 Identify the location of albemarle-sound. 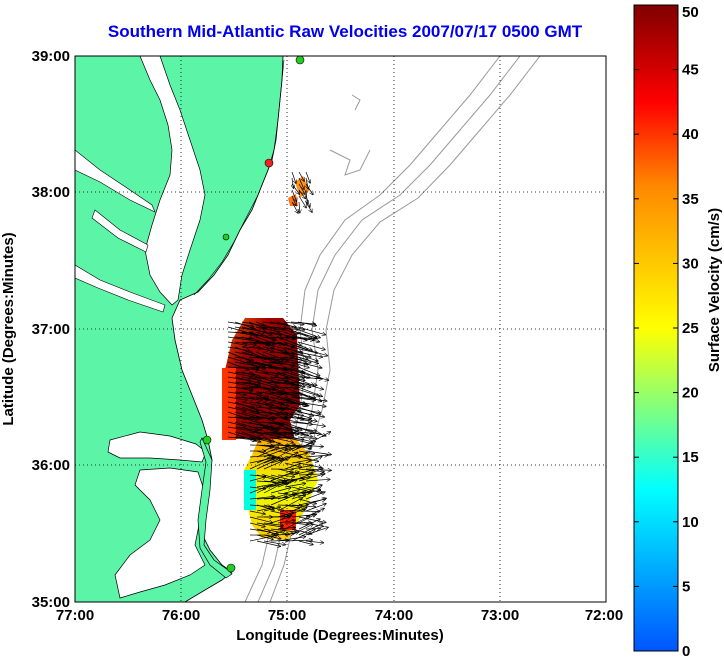
(157, 447).